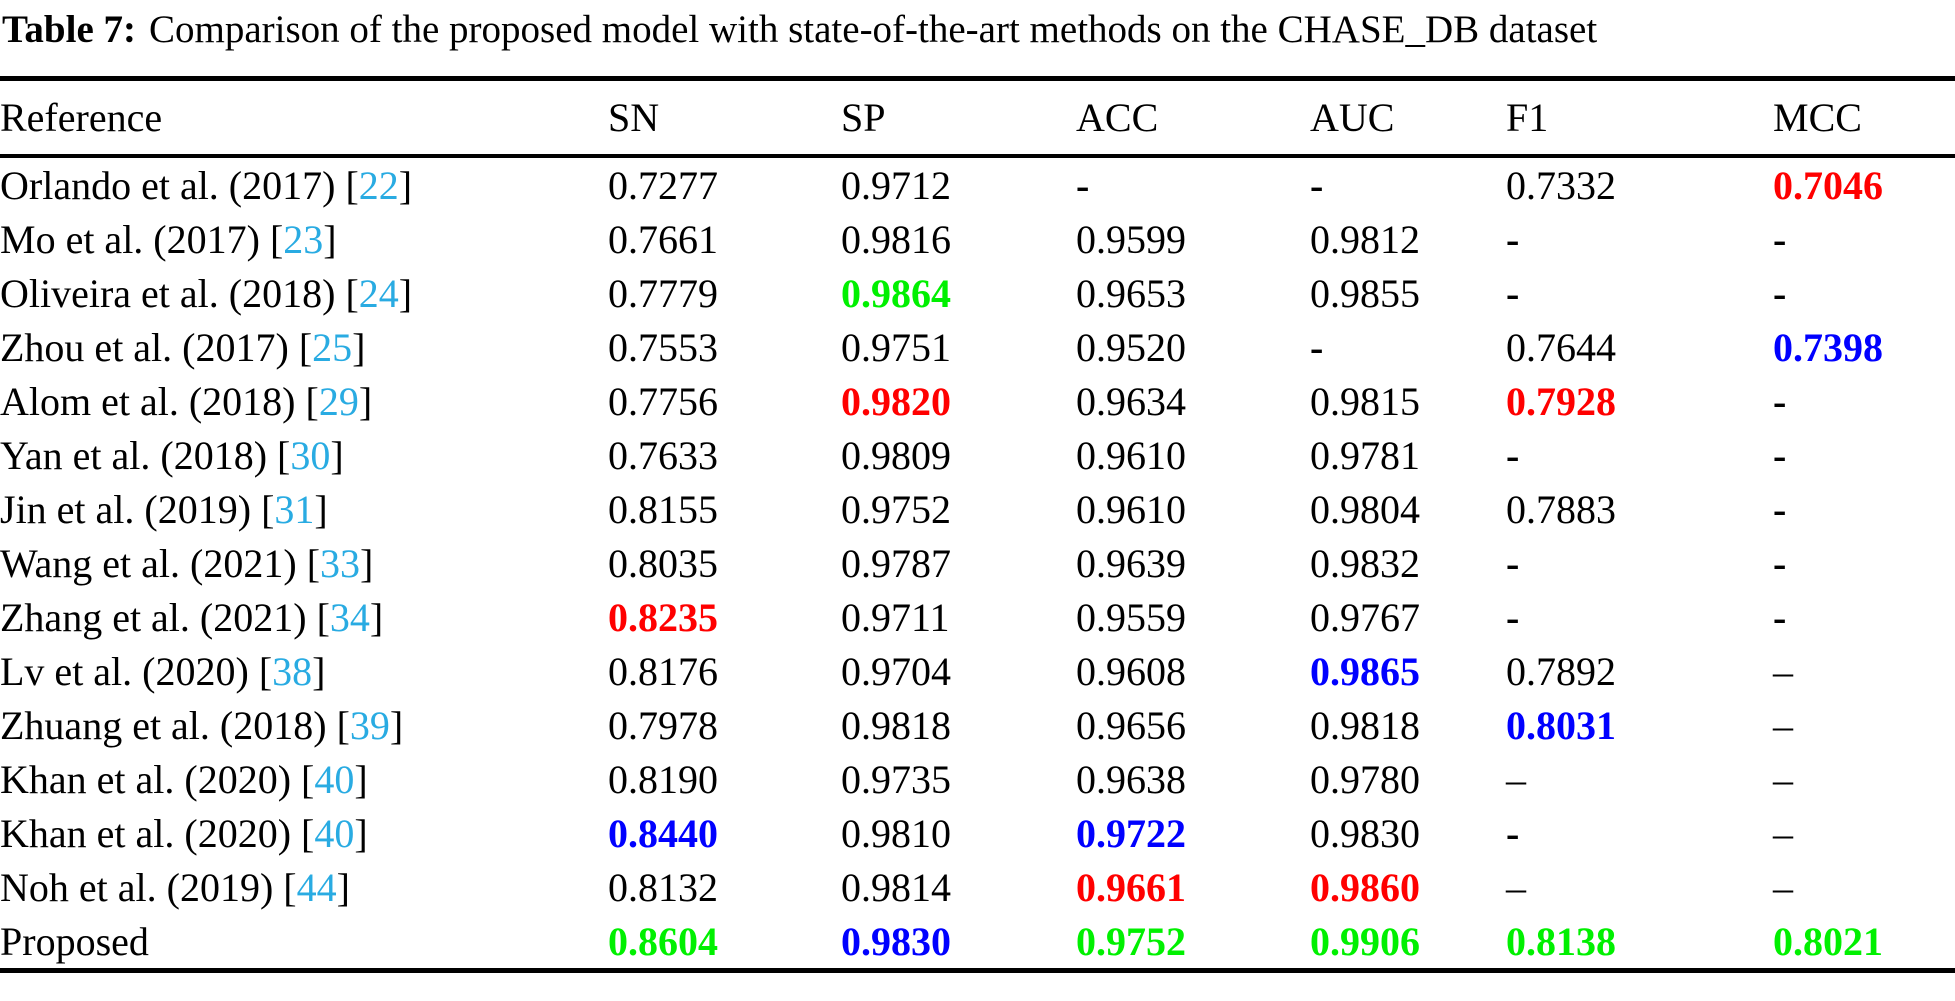  What do you see at coordinates (663, 185) in the screenshot?
I see `metric-value: 0.7277` at bounding box center [663, 185].